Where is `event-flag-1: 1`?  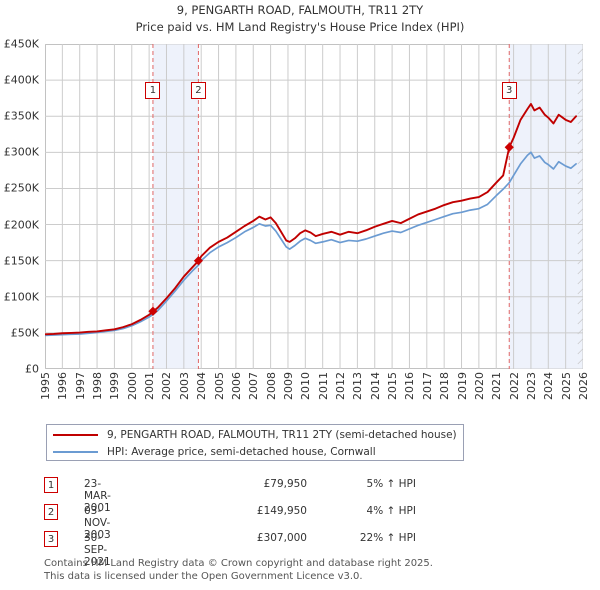
event-flag-1: 1 is located at coordinates (153, 90).